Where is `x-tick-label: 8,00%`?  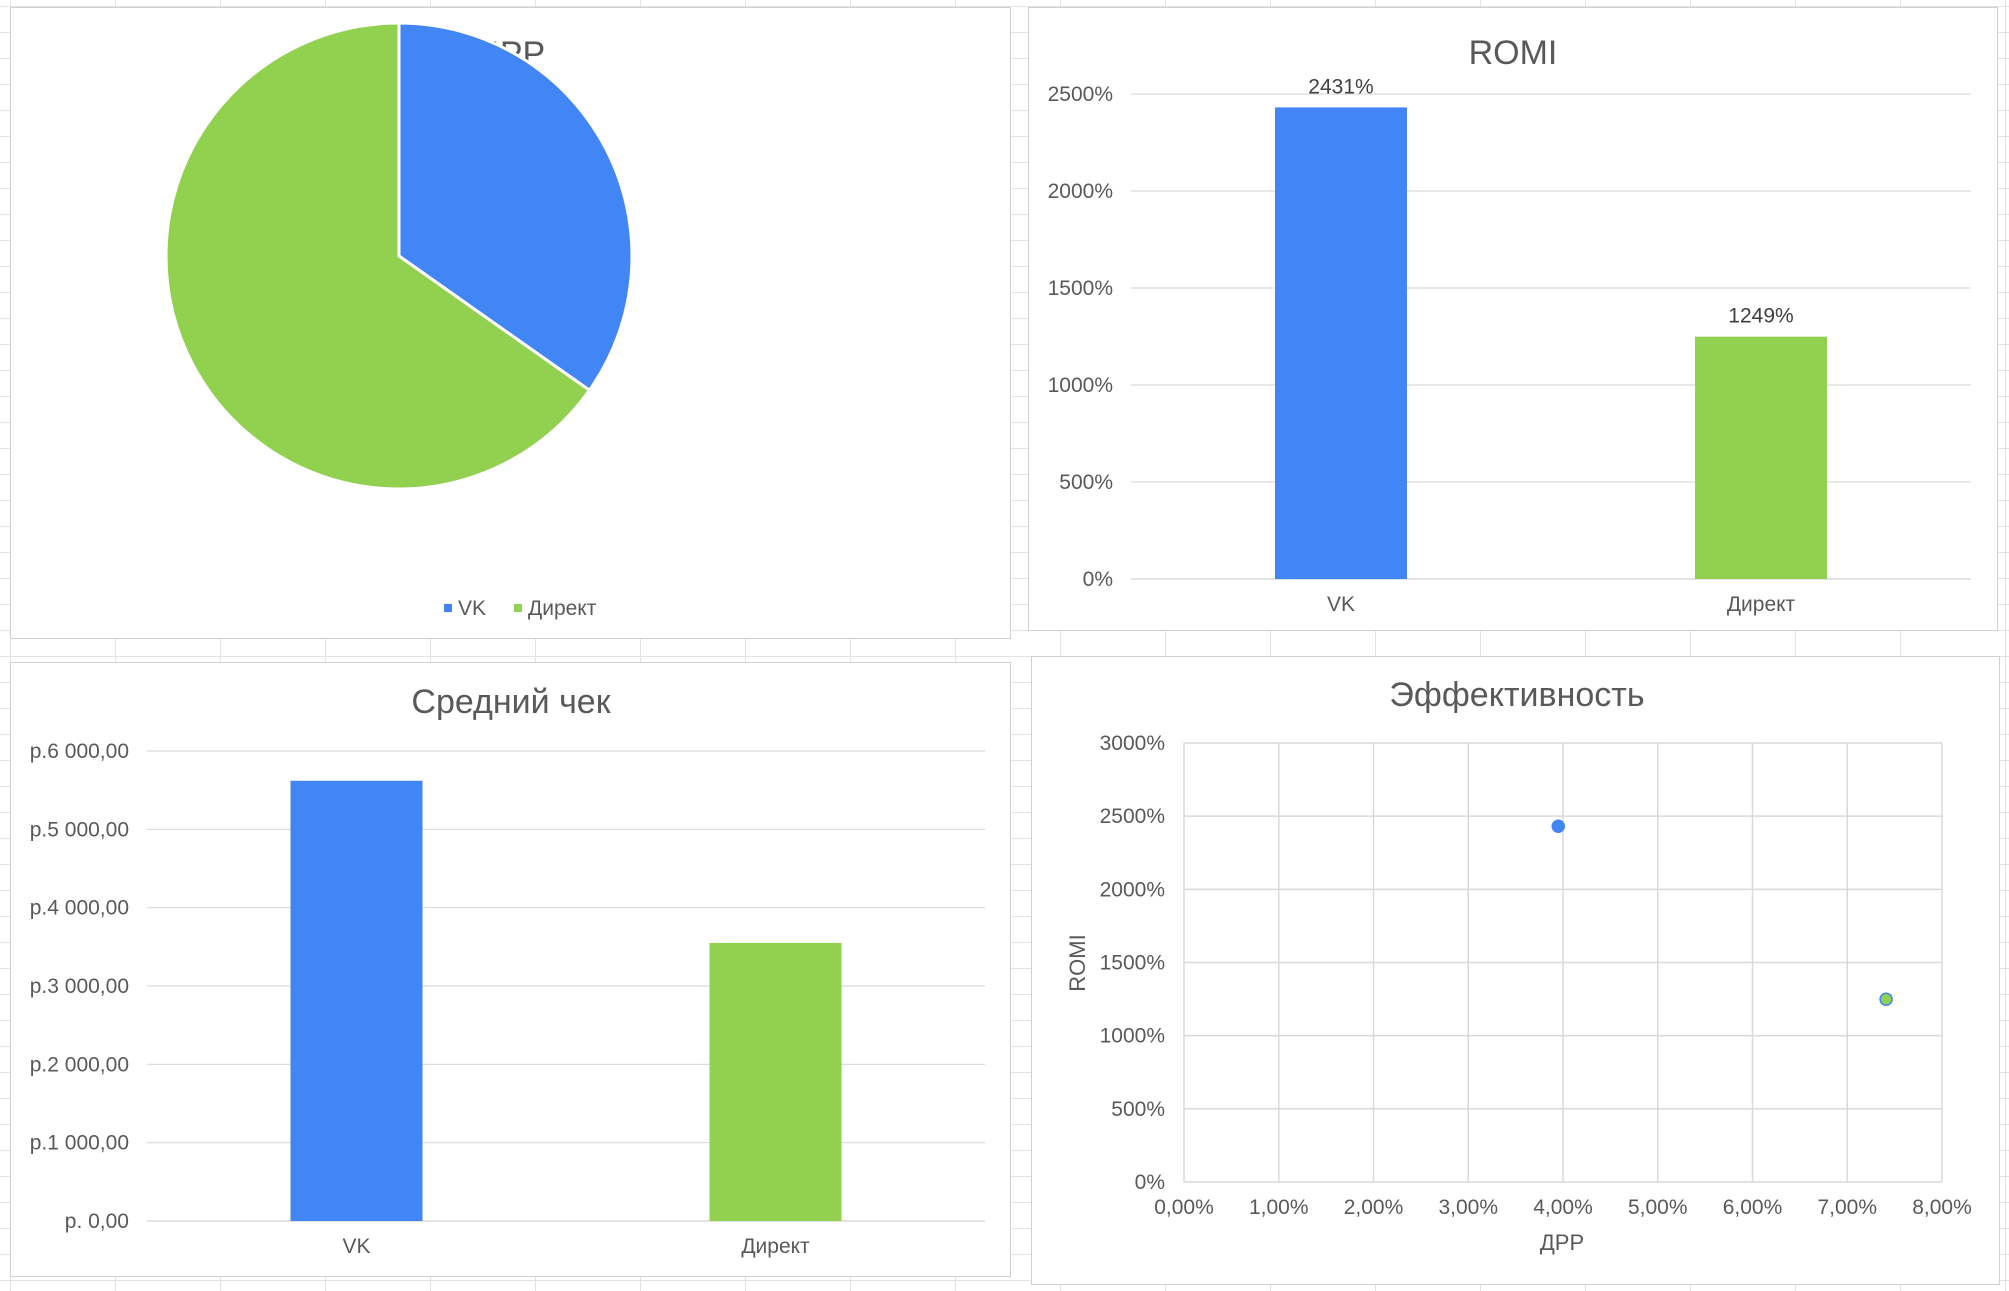 x-tick-label: 8,00% is located at coordinates (1942, 1207).